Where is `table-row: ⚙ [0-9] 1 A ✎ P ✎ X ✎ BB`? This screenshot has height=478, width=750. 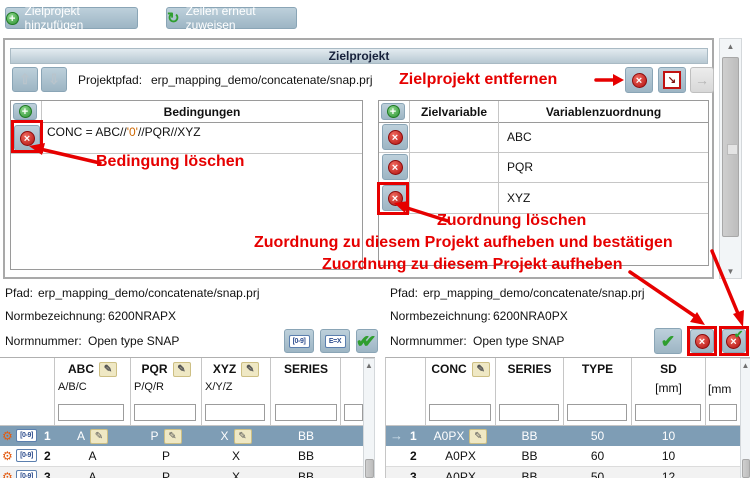
table-row: ⚙ [0-9] 1 A ✎ P ✎ X ✎ BB is located at coordinates (181, 436).